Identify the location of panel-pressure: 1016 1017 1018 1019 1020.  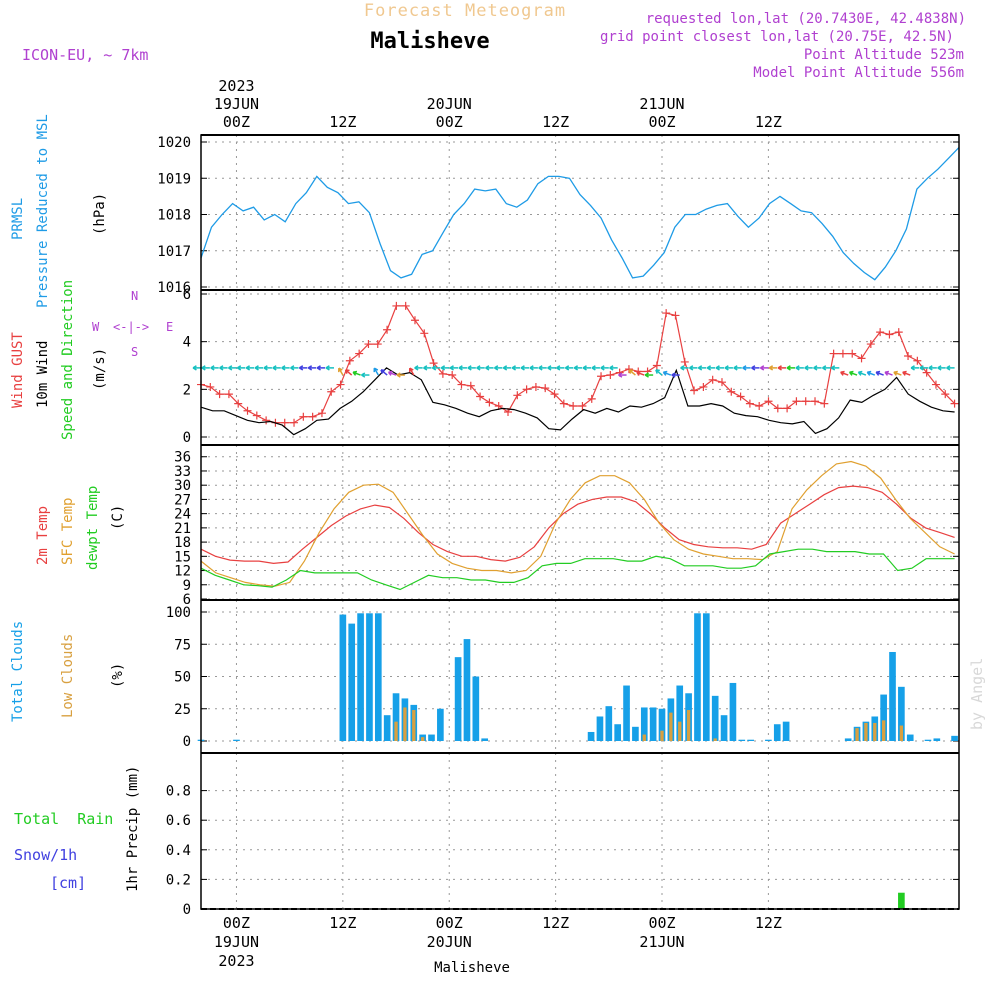
(558, 215).